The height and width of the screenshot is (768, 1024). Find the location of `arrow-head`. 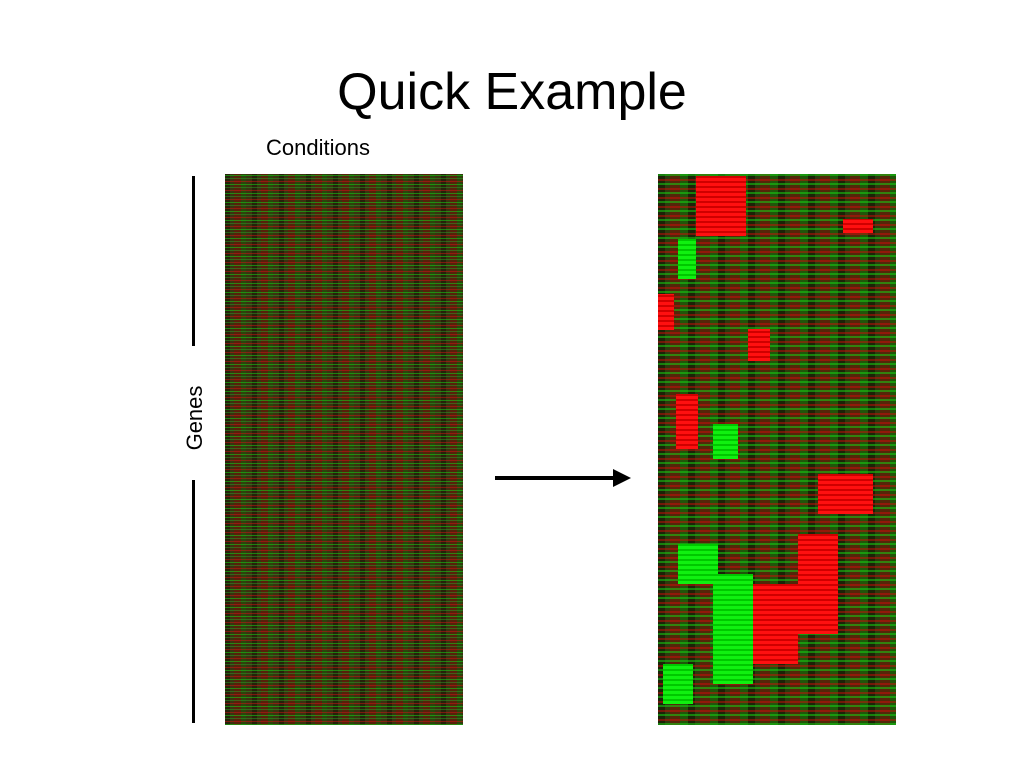

arrow-head is located at coordinates (622, 478).